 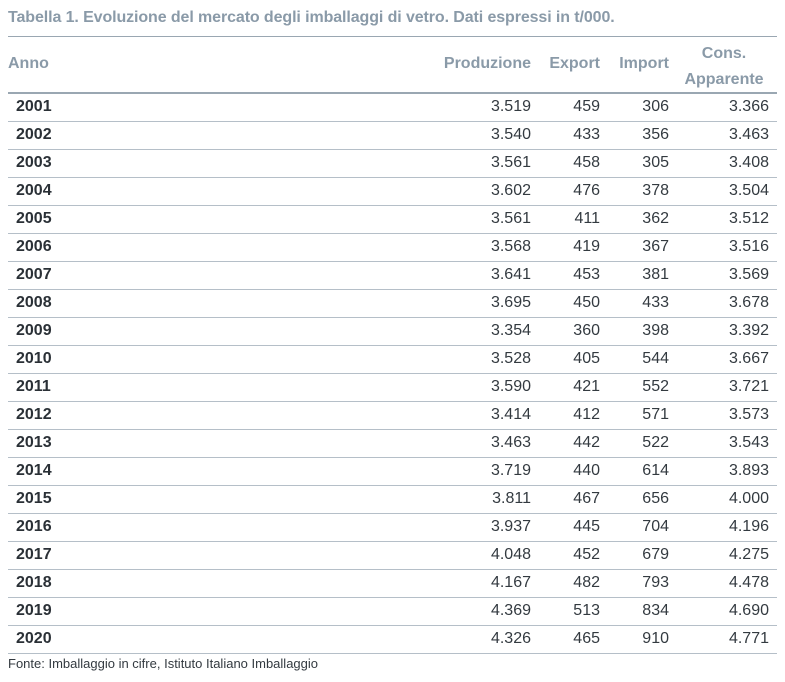 What do you see at coordinates (34, 414) in the screenshot?
I see `cell-anno: 2012` at bounding box center [34, 414].